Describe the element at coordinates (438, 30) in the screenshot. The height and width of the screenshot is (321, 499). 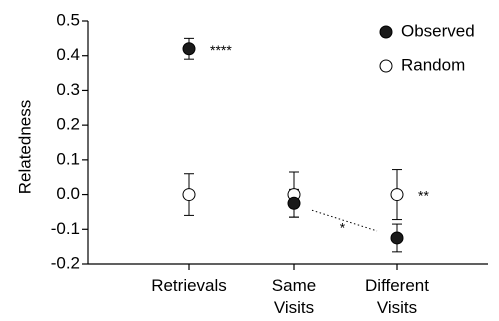
I see `legend-label: Observed` at that location.